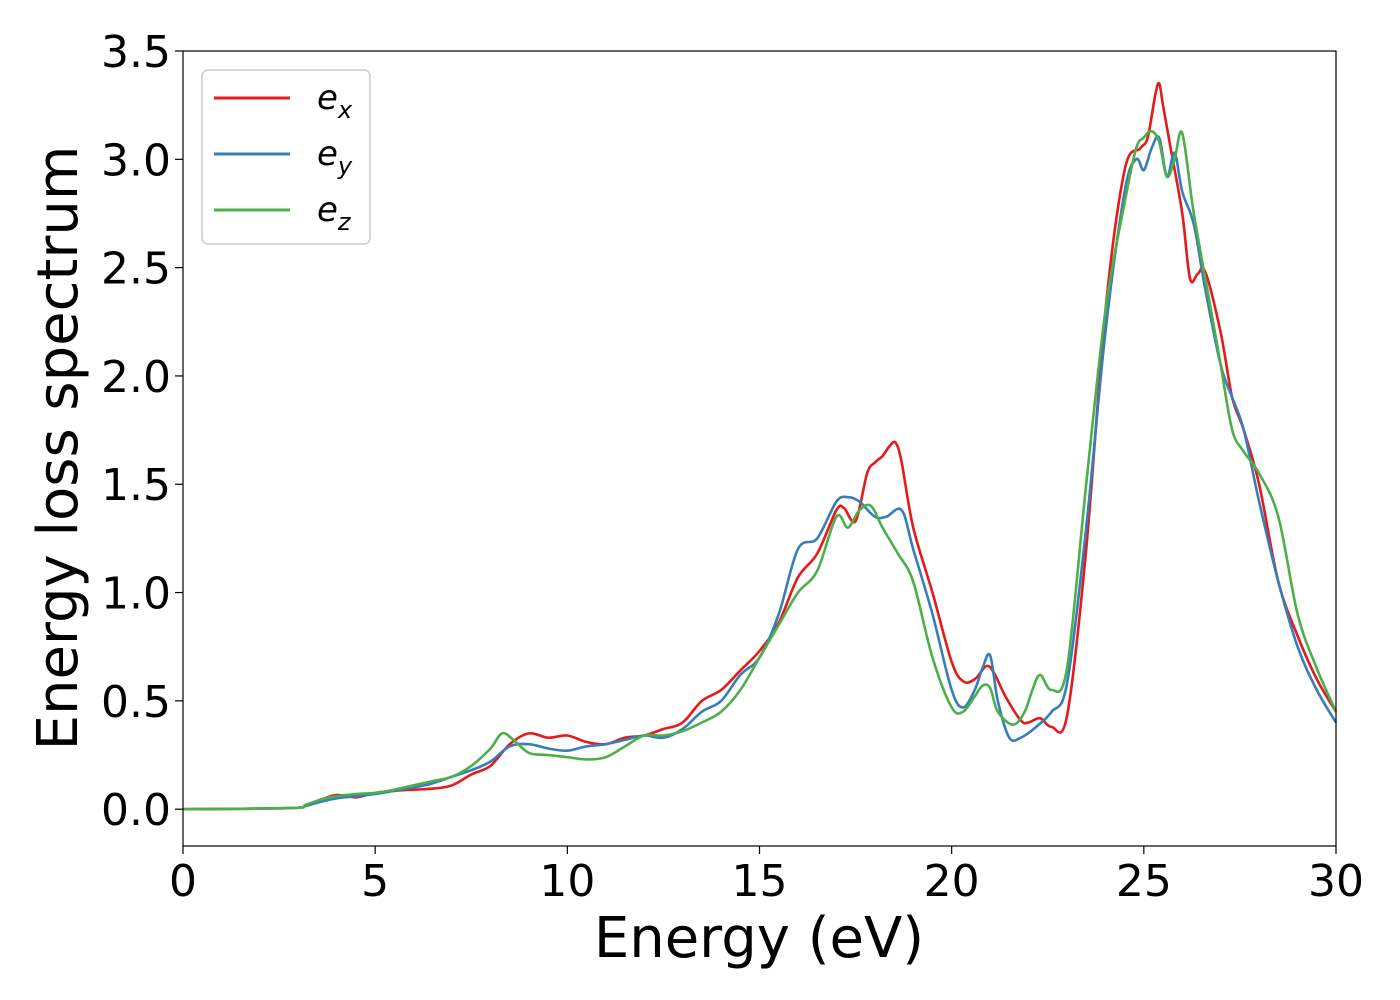  Describe the element at coordinates (1144, 881) in the screenshot. I see `x-tick-label: 25` at that location.